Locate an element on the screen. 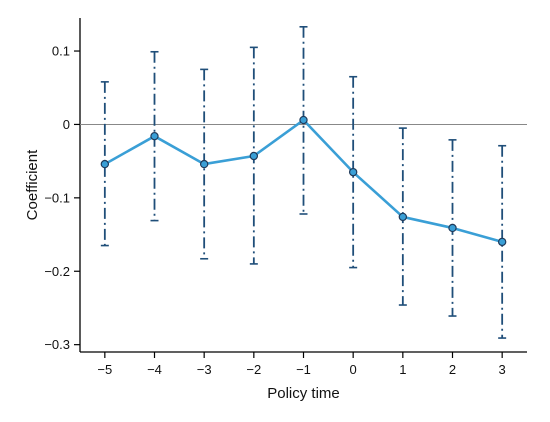  y-tick-label: −0.2 is located at coordinates (57, 271).